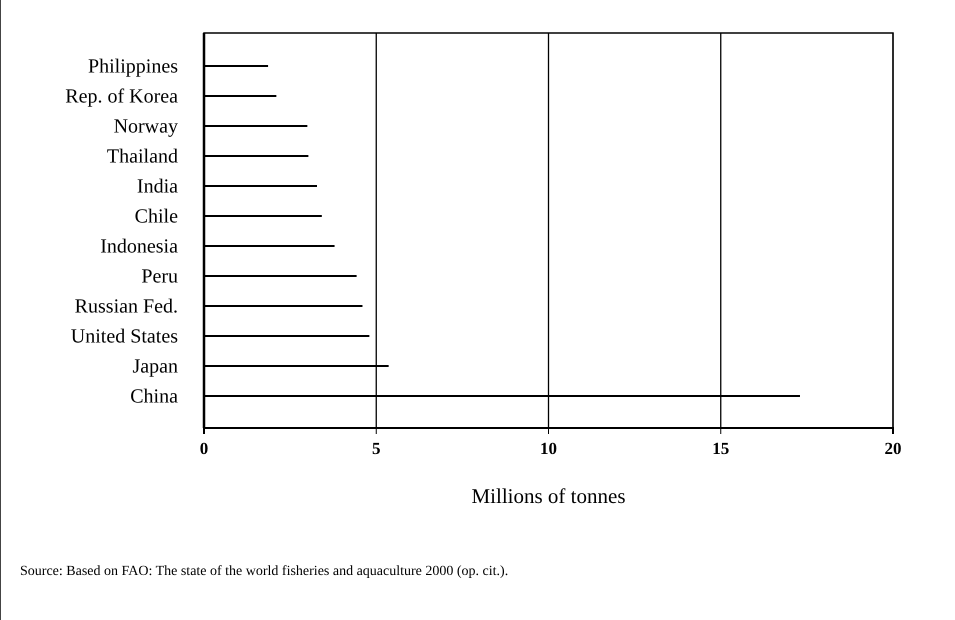 Image resolution: width=955 pixels, height=620 pixels. What do you see at coordinates (548, 448) in the screenshot?
I see `x-tick-label: 10` at bounding box center [548, 448].